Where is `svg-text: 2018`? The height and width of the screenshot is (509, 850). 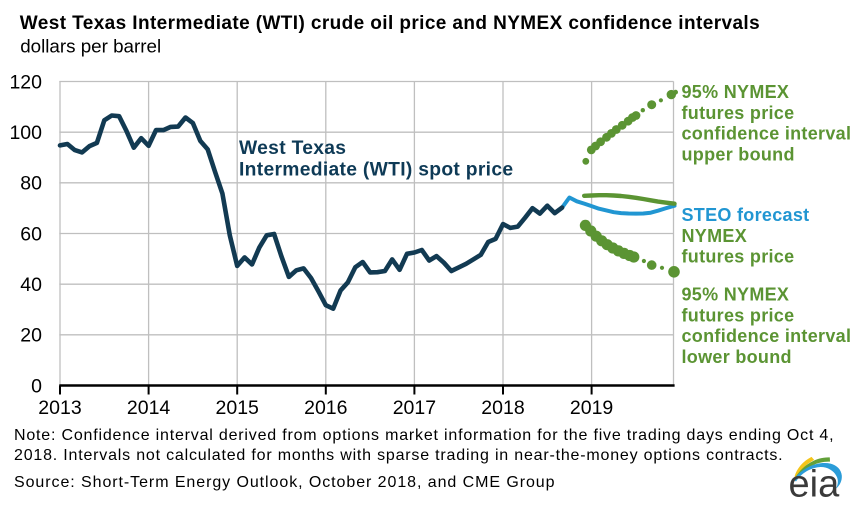
svg-text: 2018 is located at coordinates (502, 408).